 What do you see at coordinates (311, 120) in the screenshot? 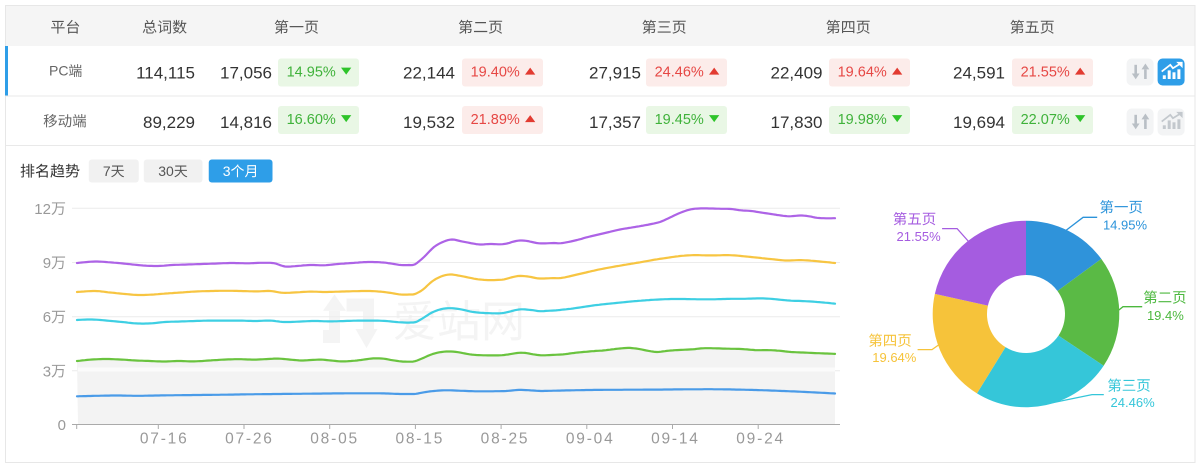
I see `svg-text: 16.60%` at bounding box center [311, 120].